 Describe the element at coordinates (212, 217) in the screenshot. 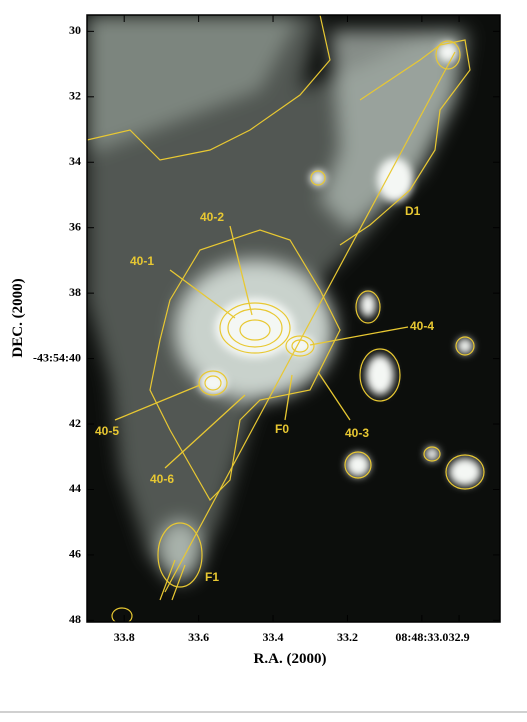

I see `annotation: 40-2` at that location.